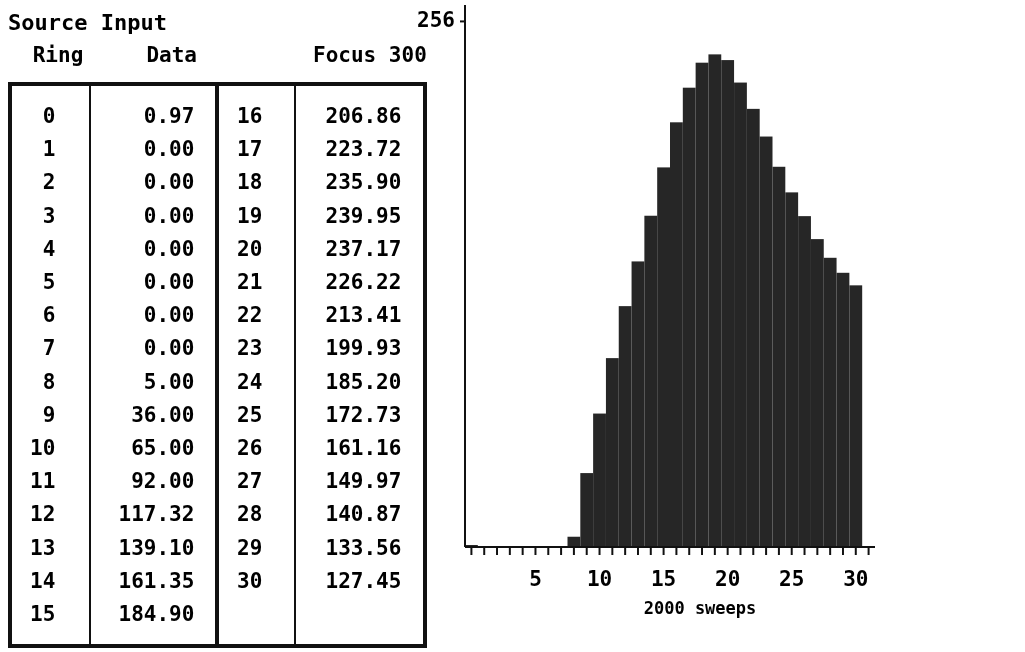  Describe the element at coordinates (856, 579) in the screenshot. I see `x-tick-label: 30` at that location.